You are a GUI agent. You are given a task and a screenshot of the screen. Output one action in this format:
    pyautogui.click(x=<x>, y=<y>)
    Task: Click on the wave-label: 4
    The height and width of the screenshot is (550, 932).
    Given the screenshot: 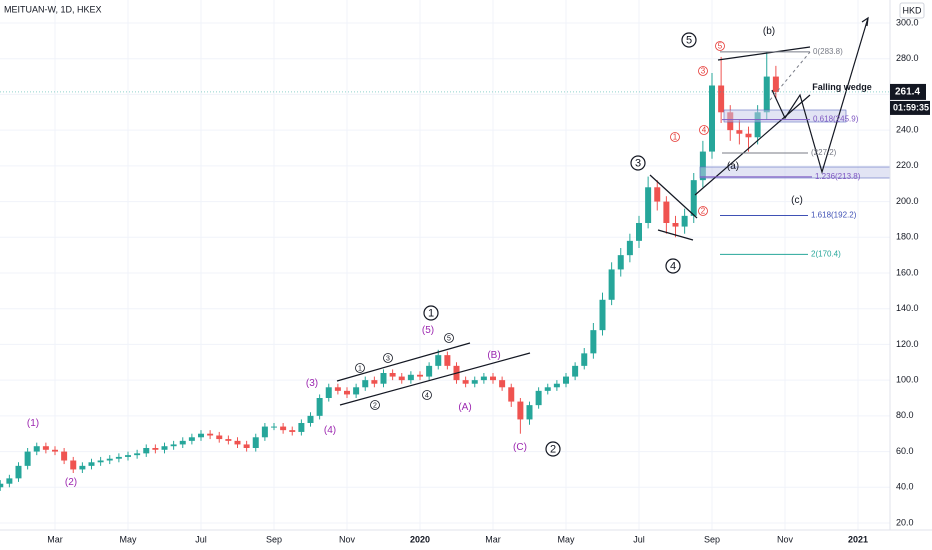 What is the action you would take?
    pyautogui.click(x=704, y=130)
    